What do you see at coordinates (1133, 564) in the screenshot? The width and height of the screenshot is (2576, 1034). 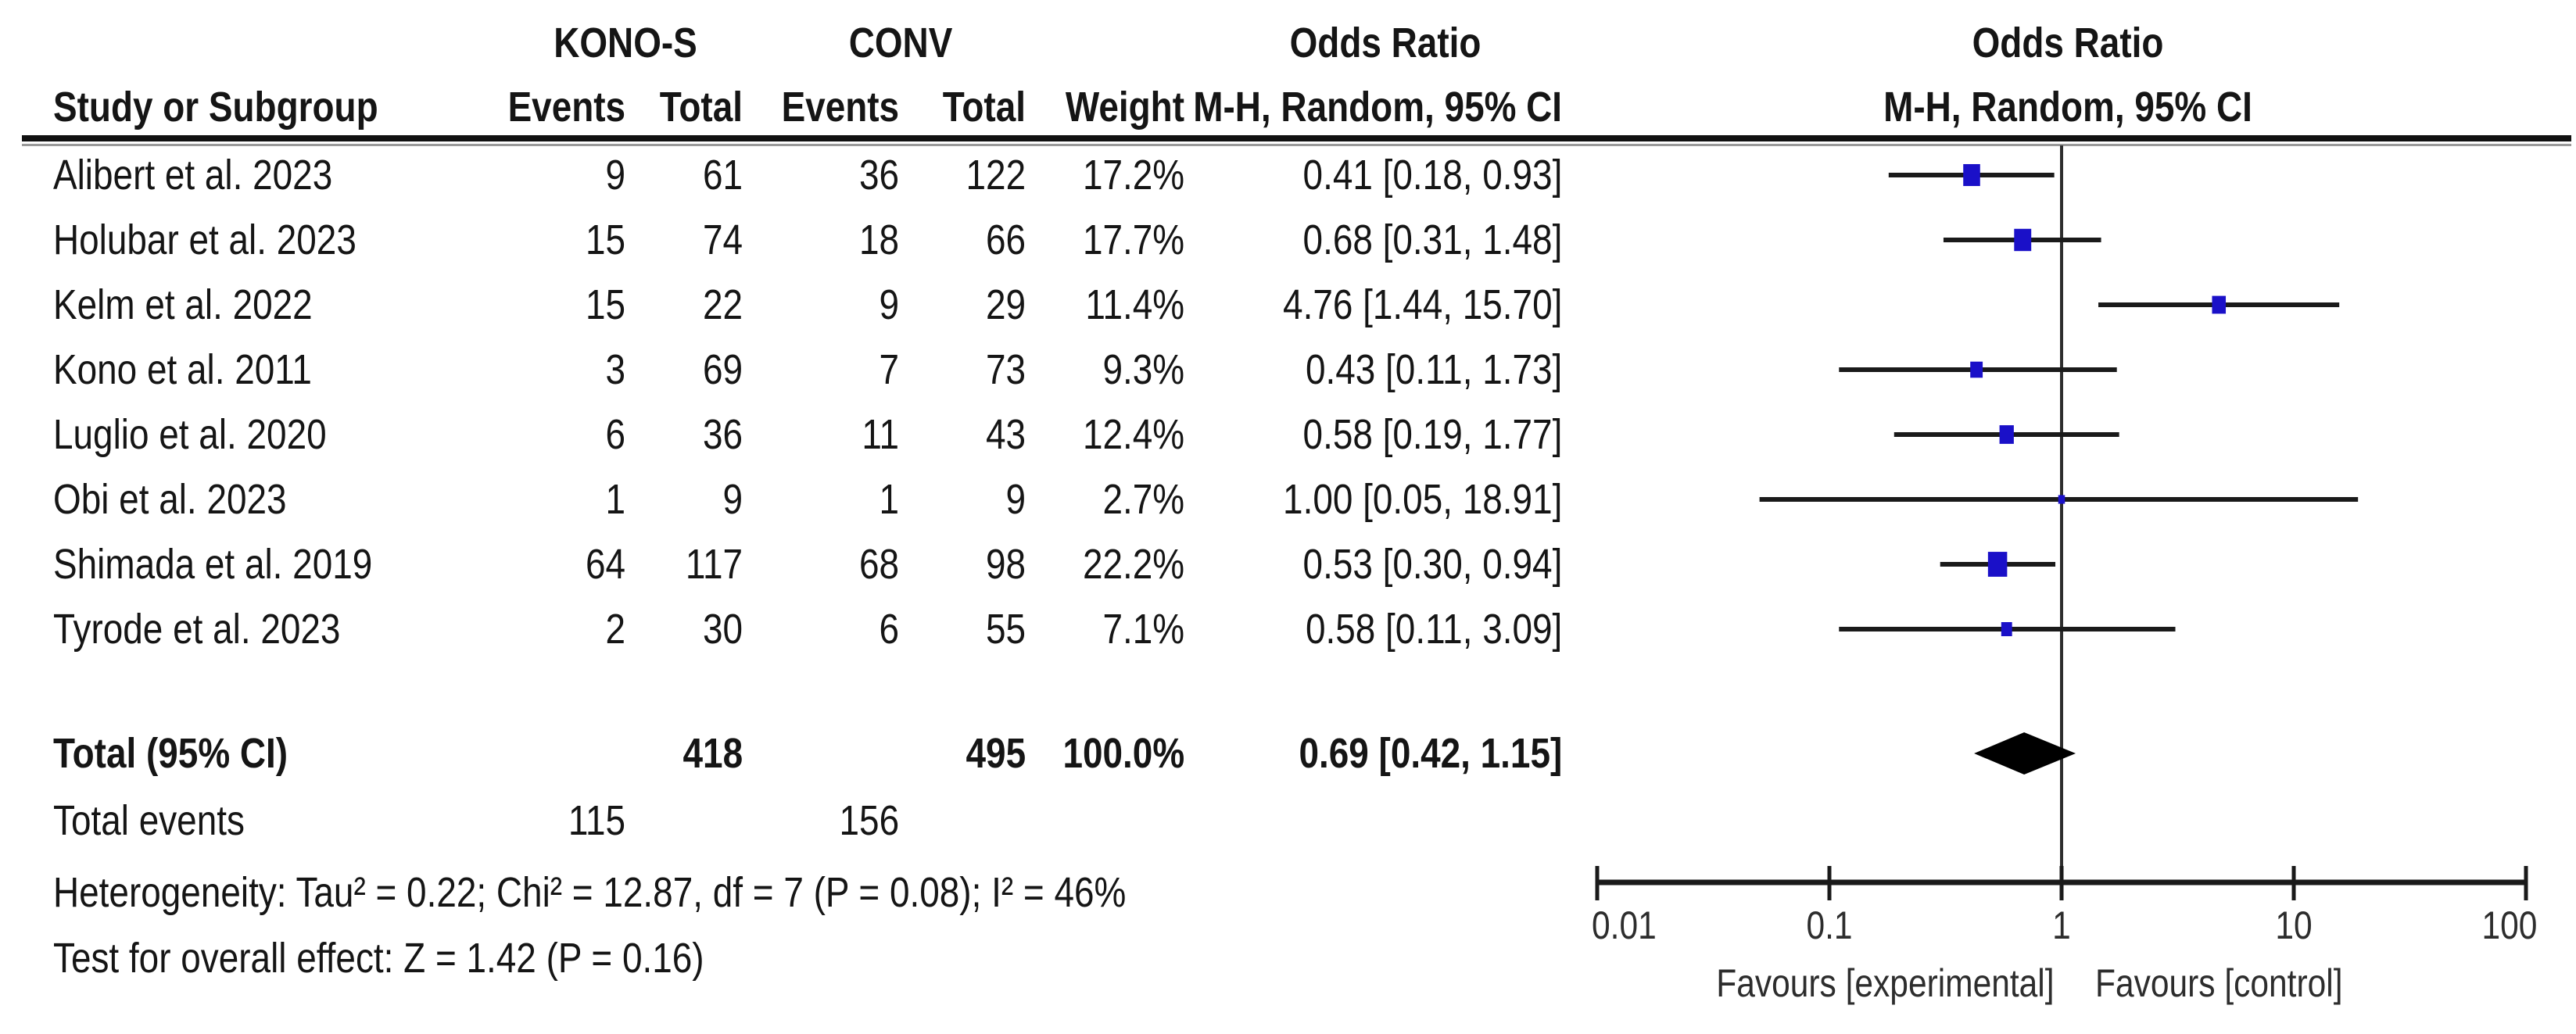 I see `weight-cell-shimada-et-al-2019: 22.2%` at bounding box center [1133, 564].